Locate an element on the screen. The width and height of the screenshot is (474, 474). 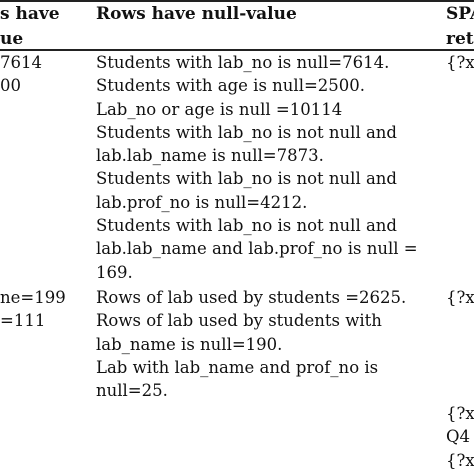
row1-col2-line: 169. is located at coordinates (114, 272).